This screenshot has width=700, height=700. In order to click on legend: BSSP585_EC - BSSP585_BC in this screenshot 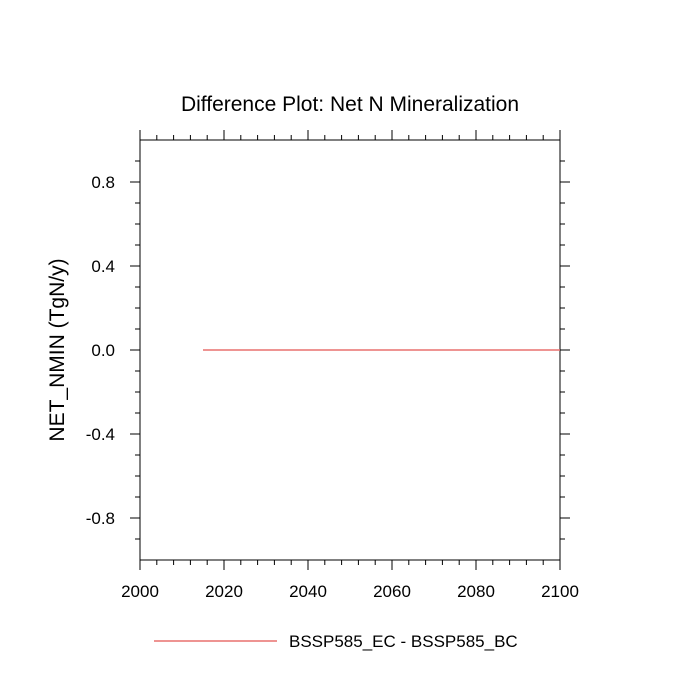, I will do `click(336, 641)`.